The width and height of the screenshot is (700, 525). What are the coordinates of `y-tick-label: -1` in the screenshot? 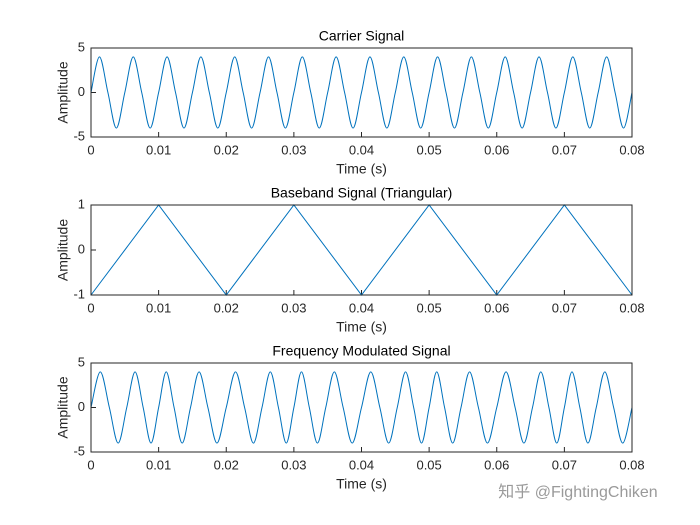 It's located at (79, 293).